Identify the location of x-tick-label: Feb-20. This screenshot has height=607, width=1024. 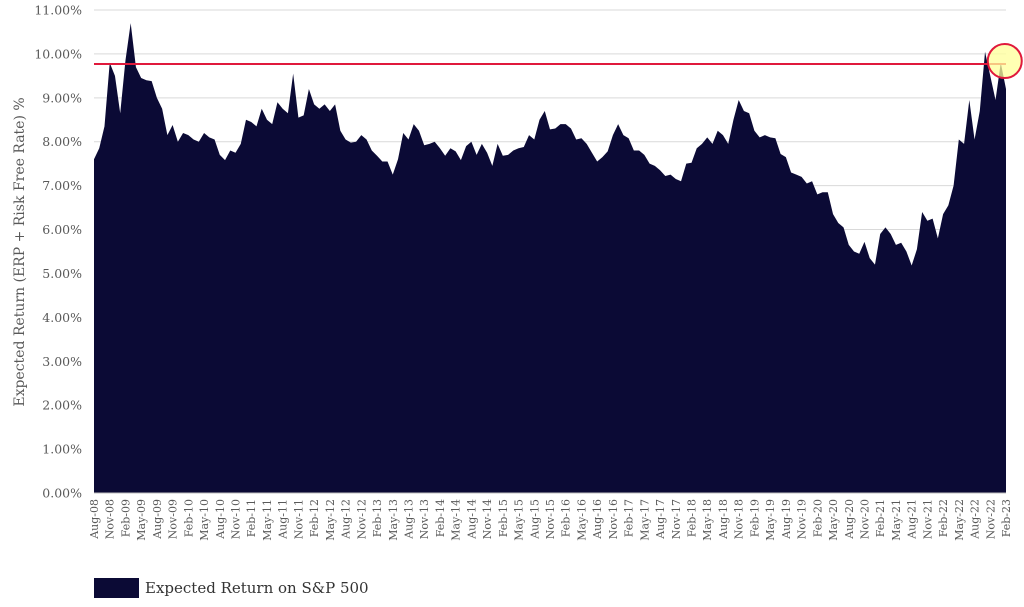
(817, 518).